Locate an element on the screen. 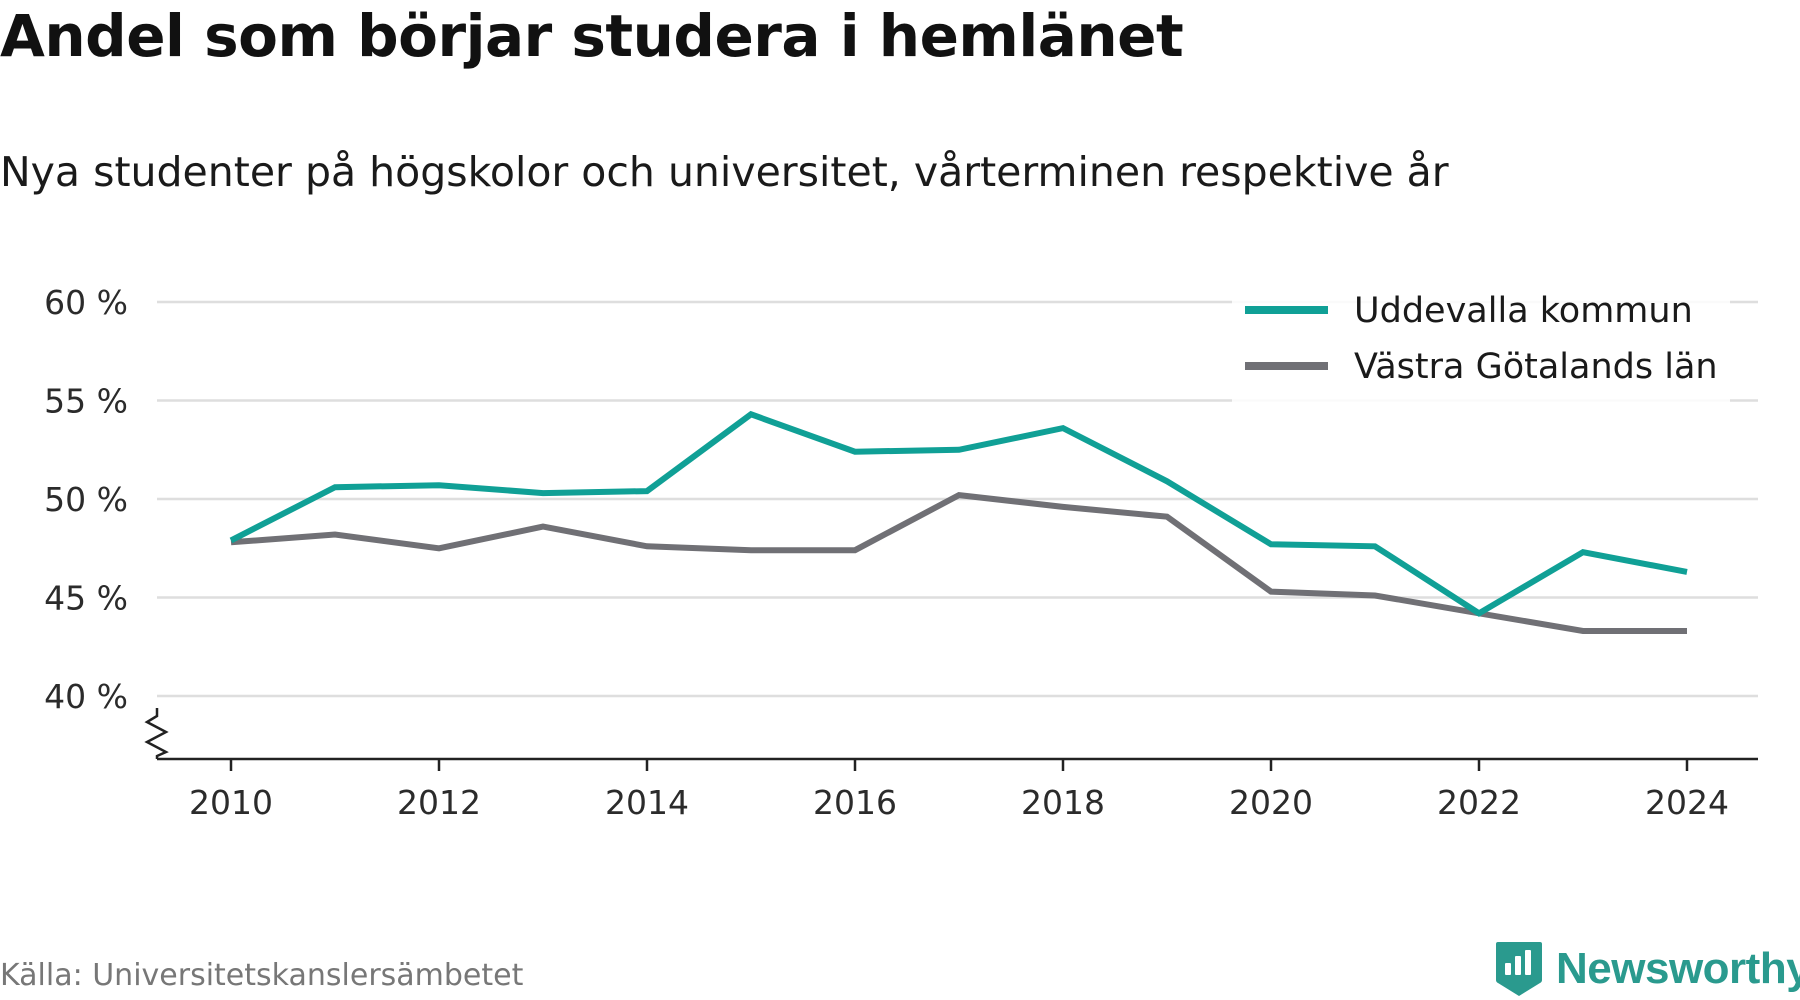 The image size is (1800, 1000). x-tick-label-2020: 2020 is located at coordinates (1271, 802).